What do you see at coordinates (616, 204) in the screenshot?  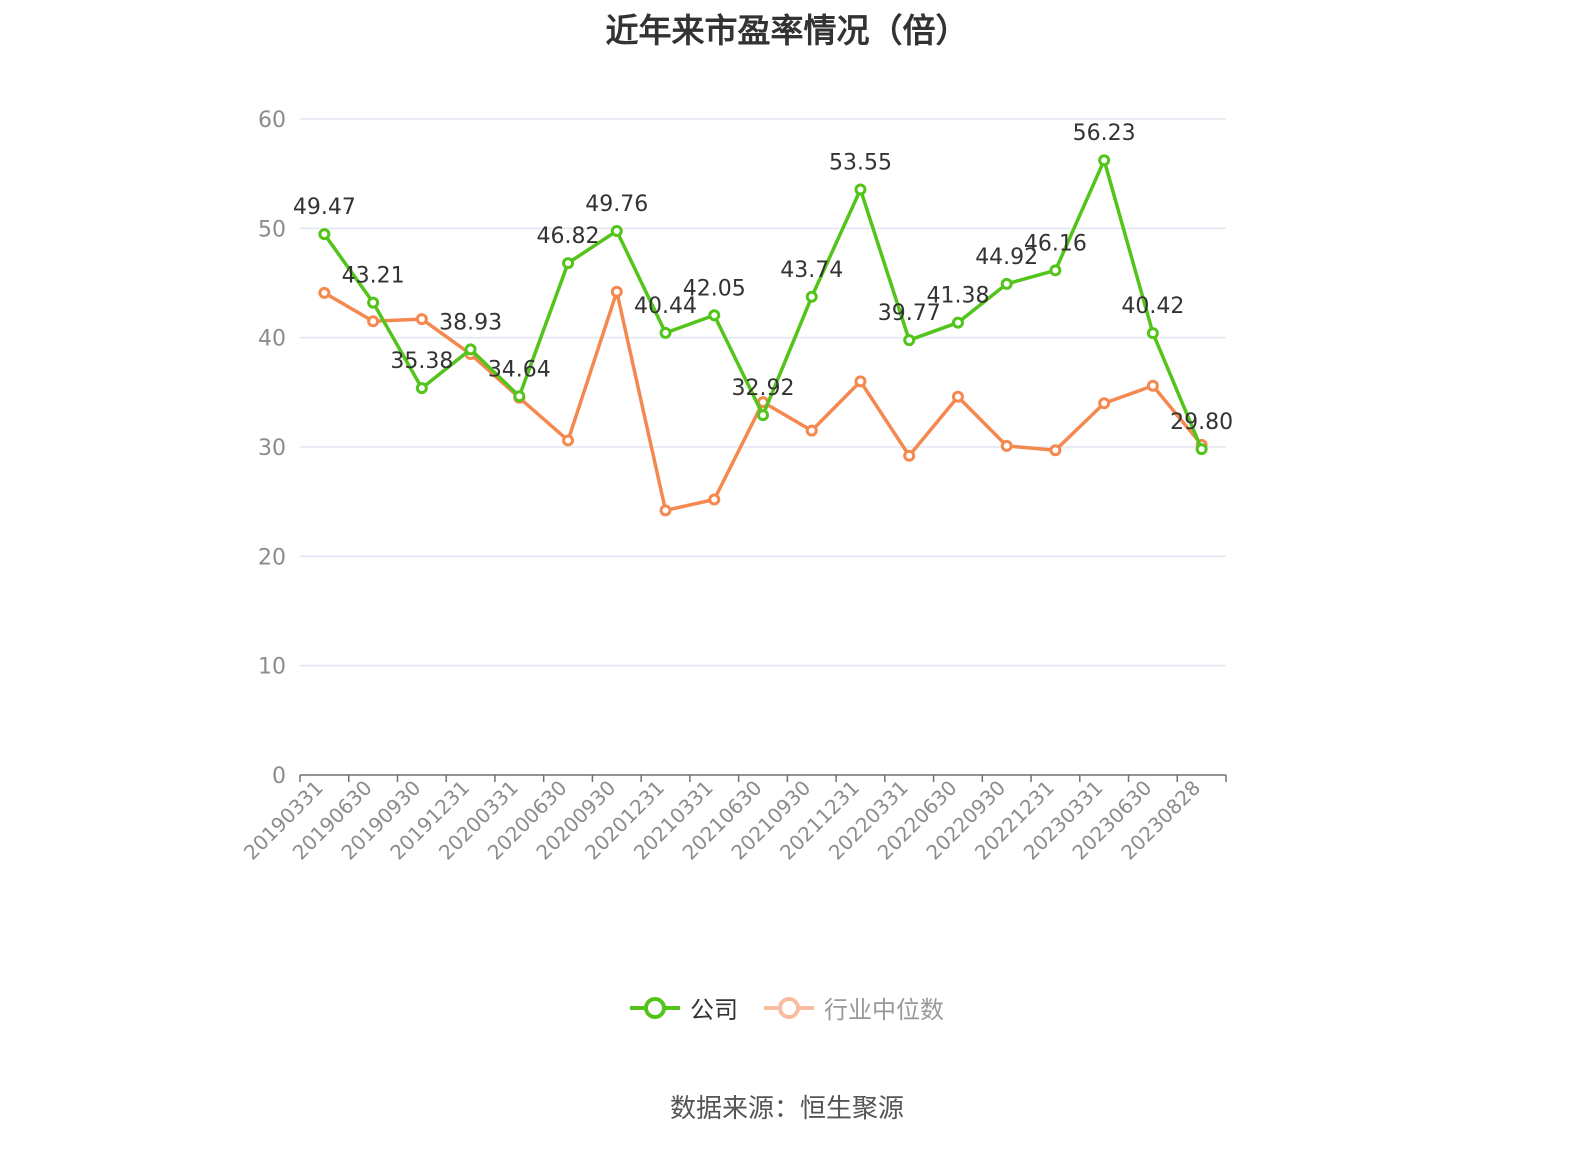 I see `data-label-company: 49.76` at bounding box center [616, 204].